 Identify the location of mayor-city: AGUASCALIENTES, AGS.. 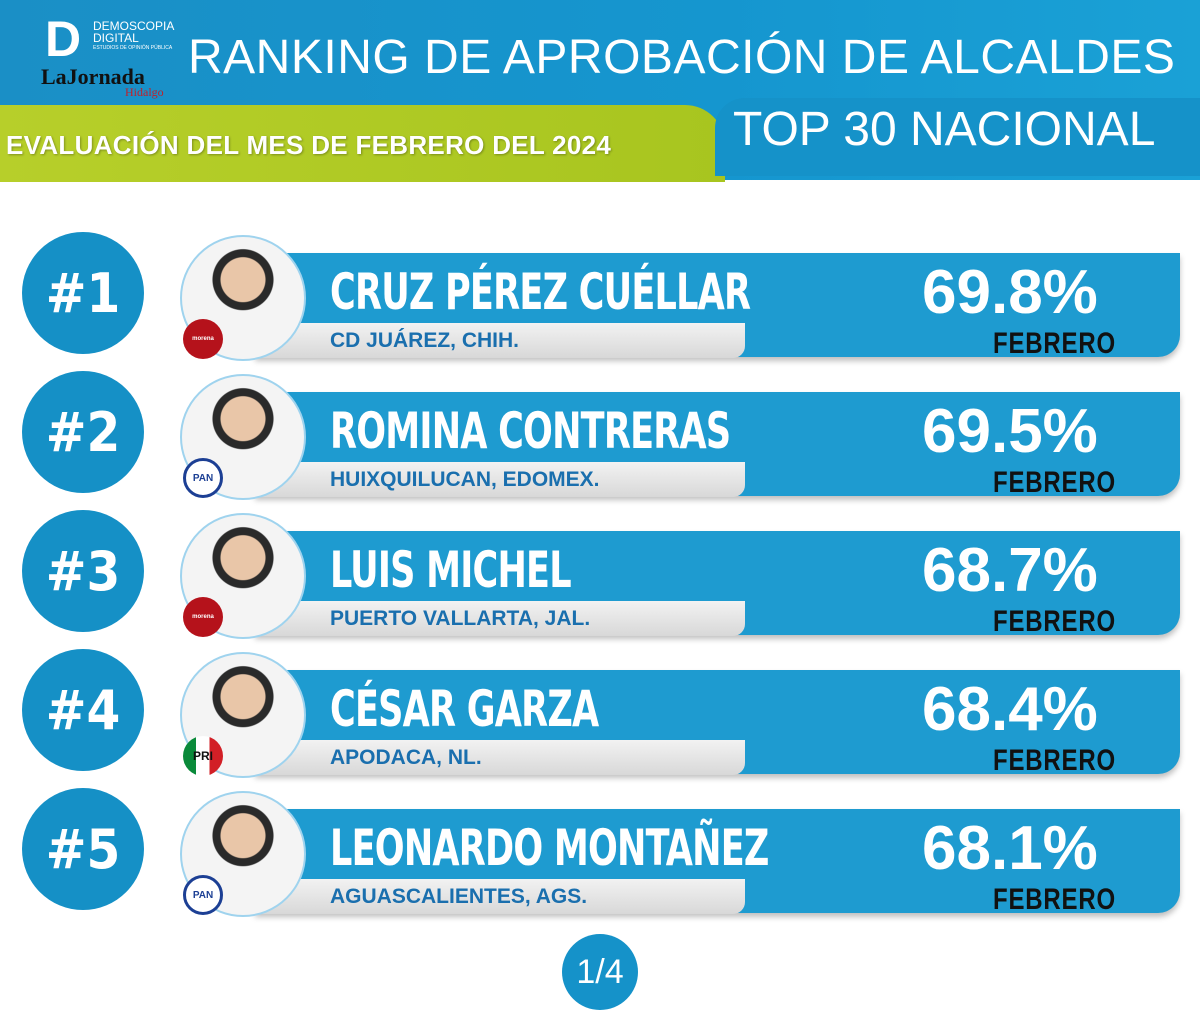
(459, 896).